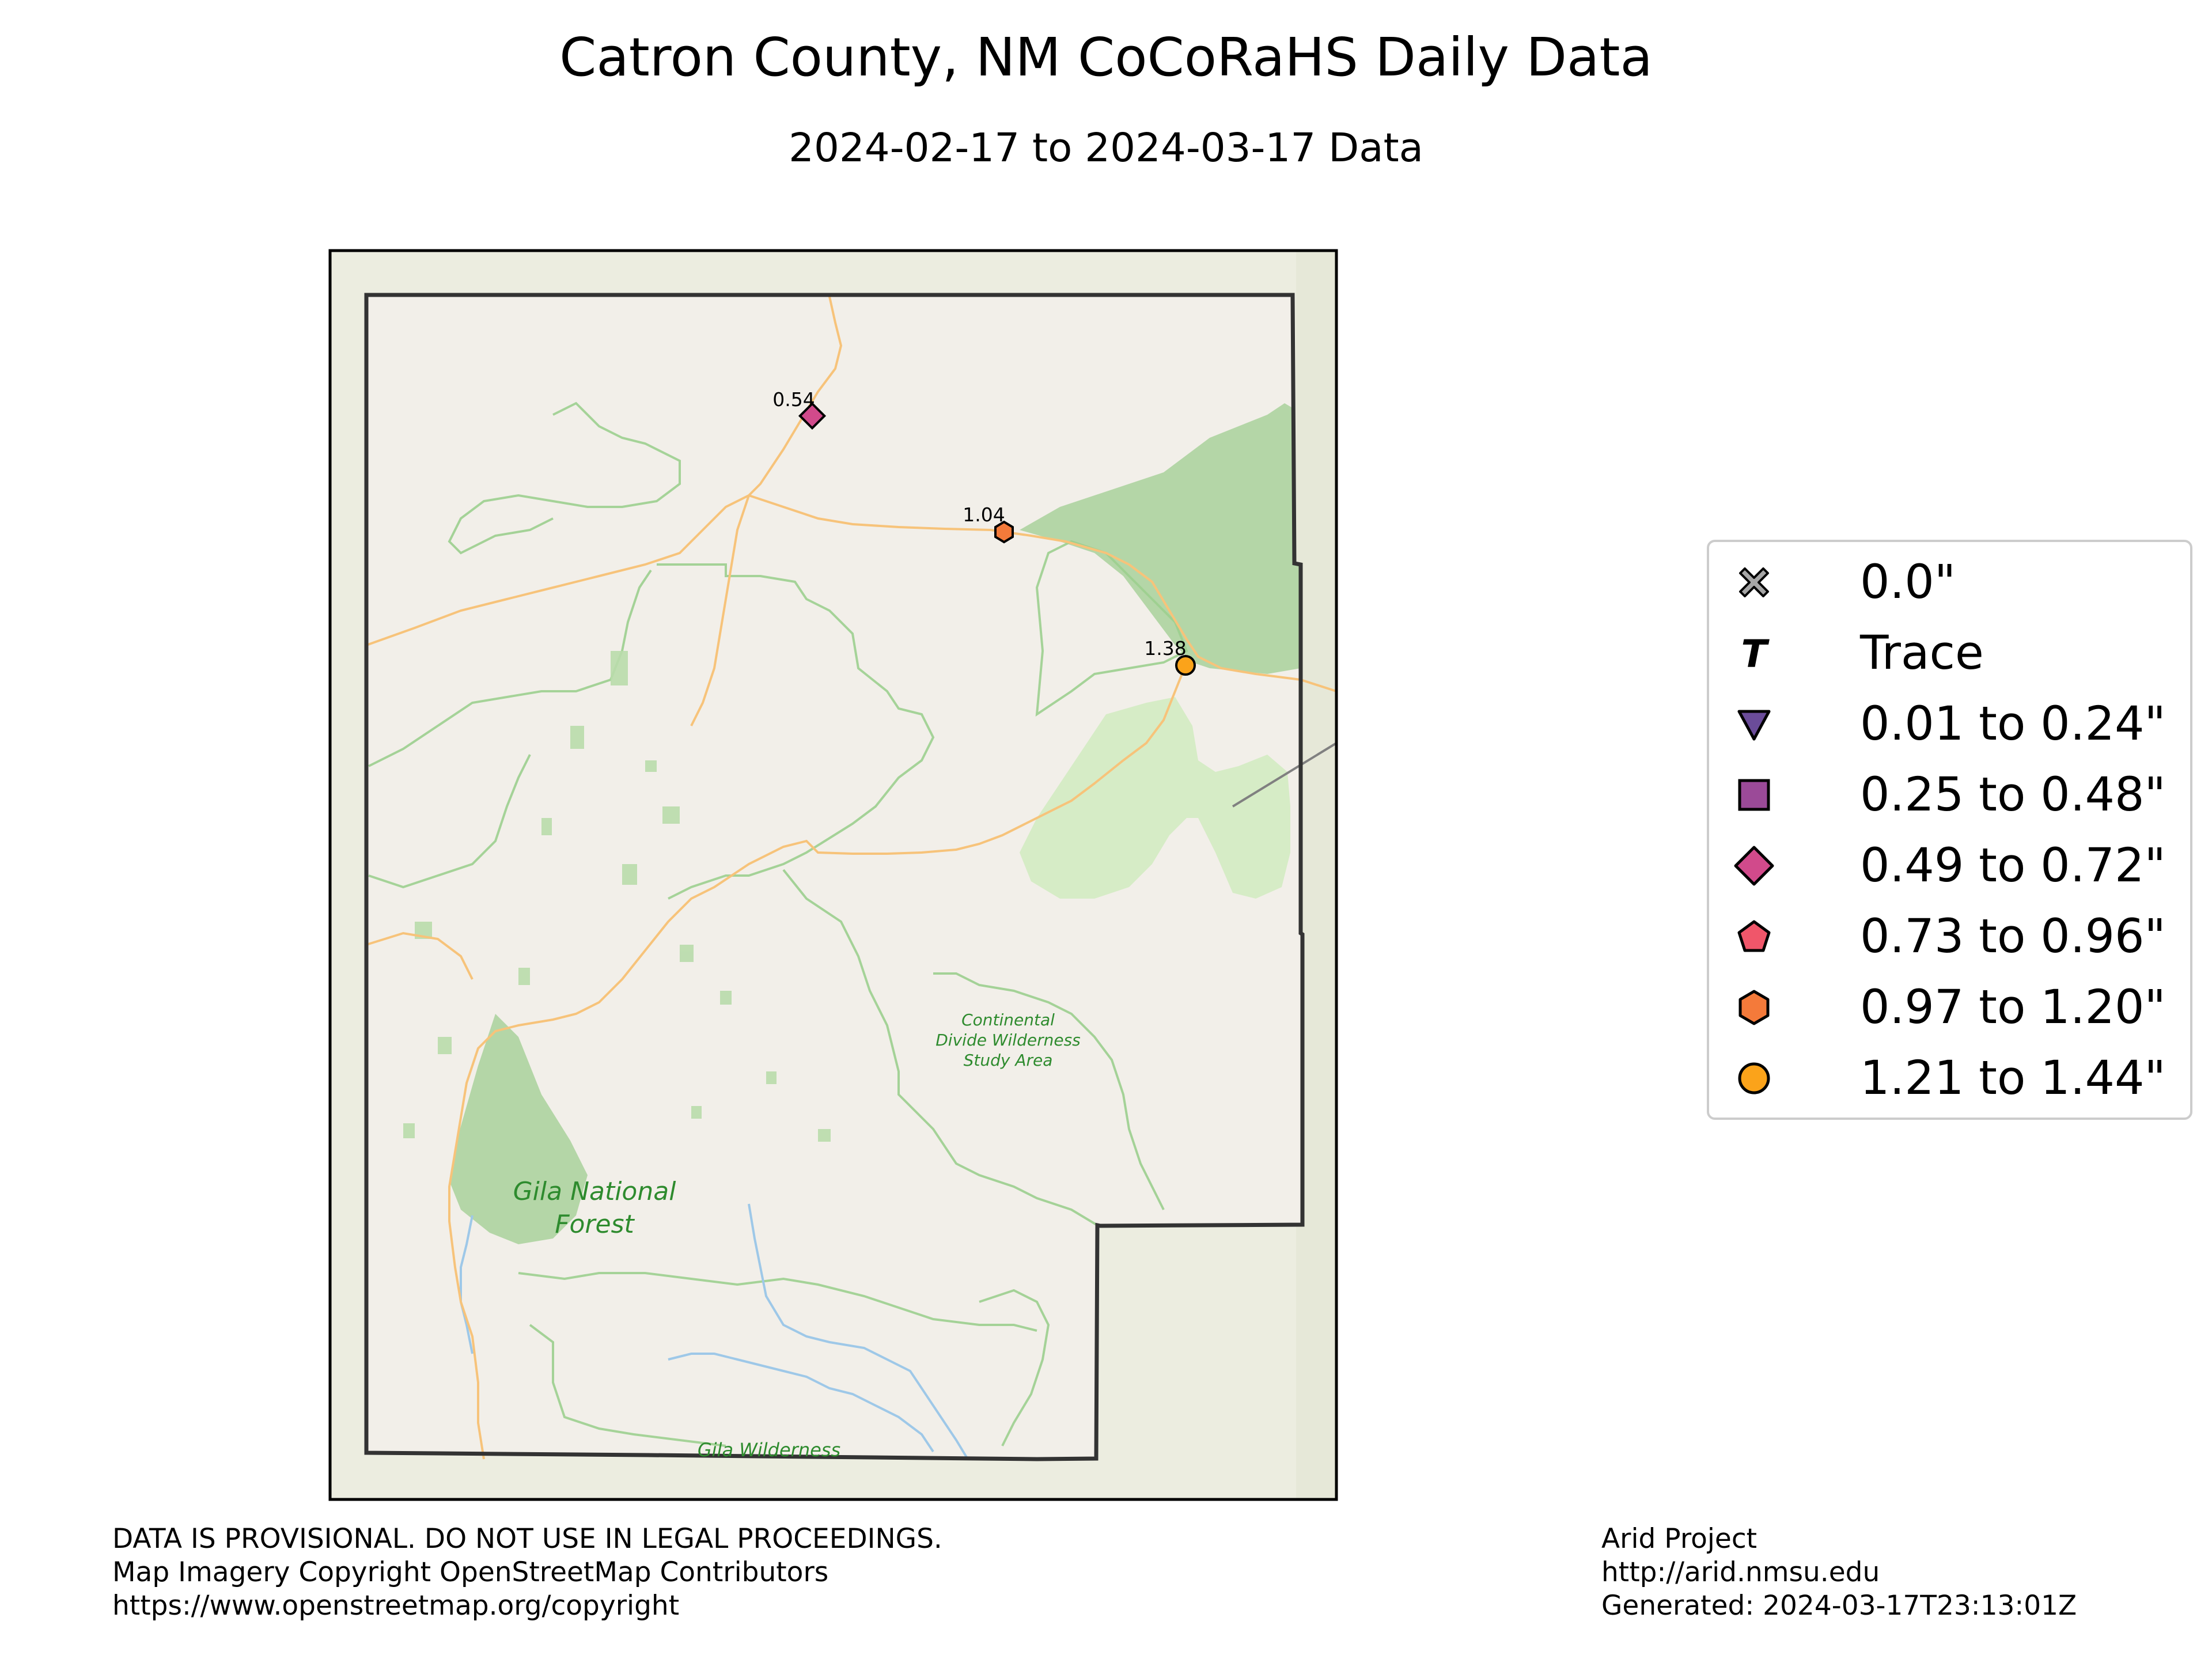 The height and width of the screenshot is (1659, 2212). What do you see at coordinates (1008, 1019) in the screenshot?
I see `map-label-continental-1: Continental` at bounding box center [1008, 1019].